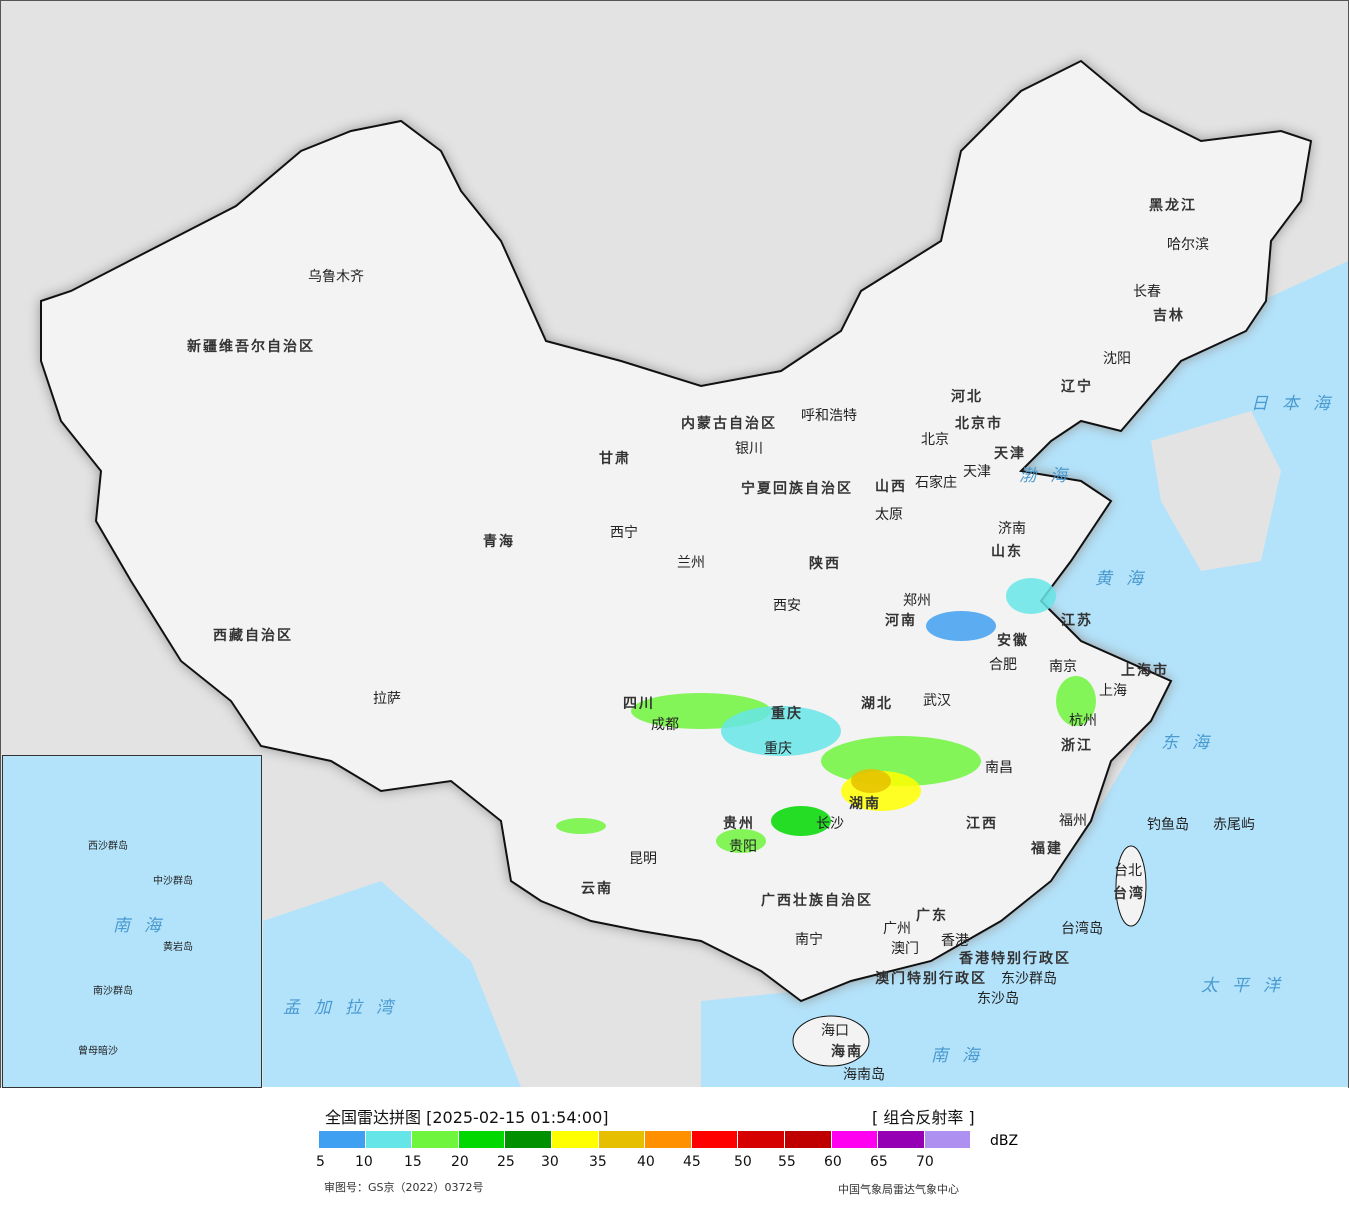  What do you see at coordinates (1247, 986) in the screenshot?
I see `sea-label: 太平洋` at bounding box center [1247, 986].